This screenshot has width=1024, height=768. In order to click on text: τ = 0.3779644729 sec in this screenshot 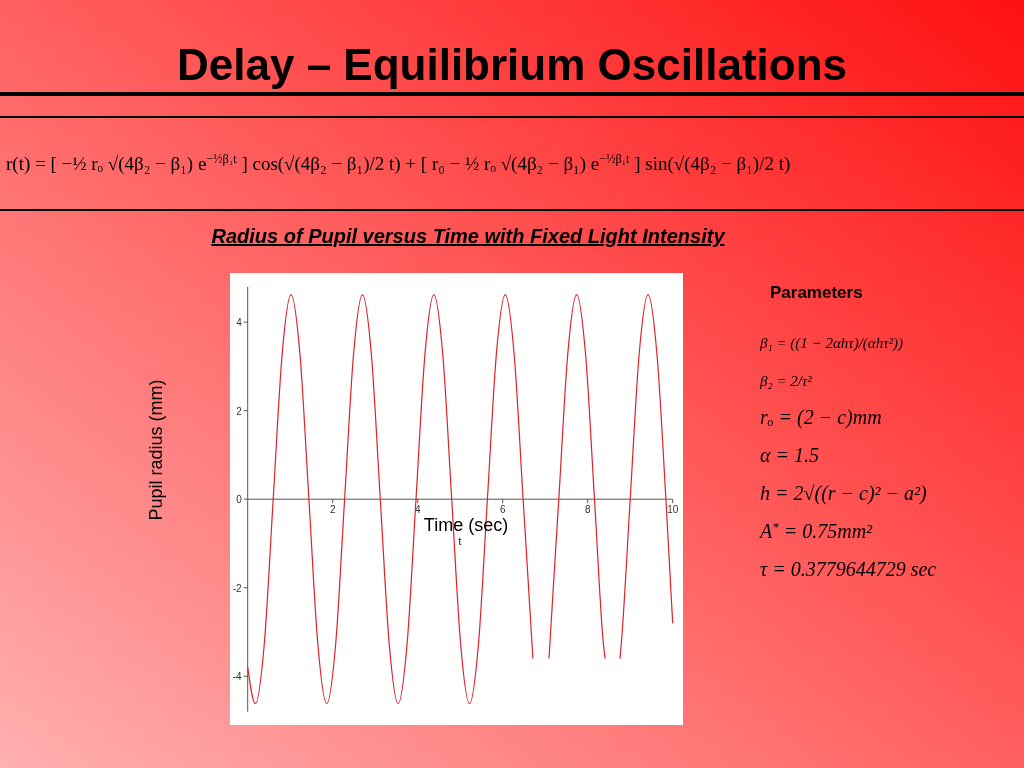, I will do `click(848, 569)`.